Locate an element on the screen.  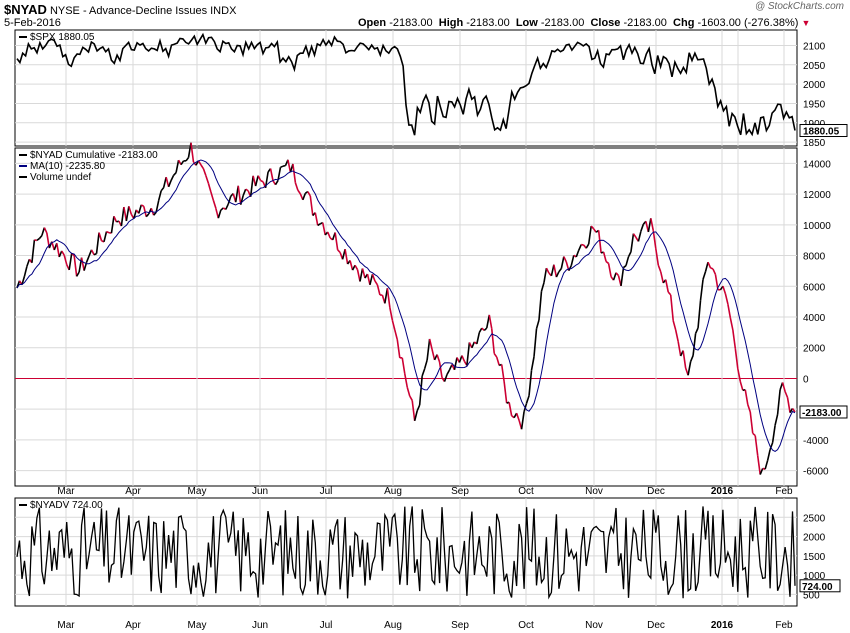
nyadv-line is located at coordinates (406, 553).